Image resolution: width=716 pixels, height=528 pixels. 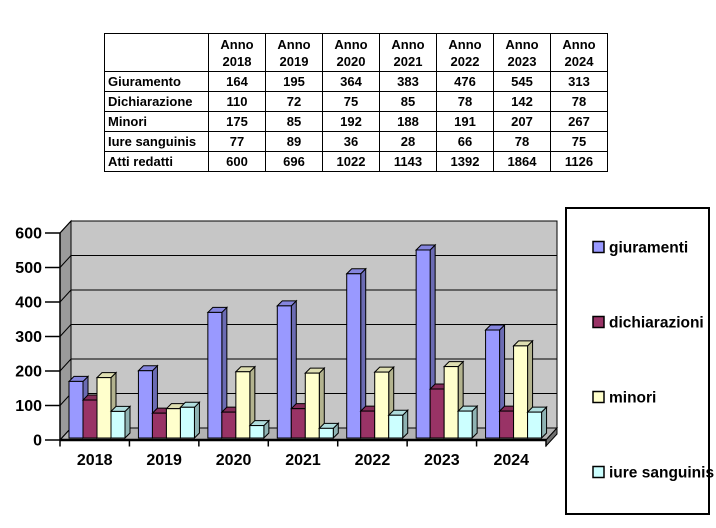 What do you see at coordinates (598, 472) in the screenshot?
I see `legend-marker-iure-sanguinis` at bounding box center [598, 472].